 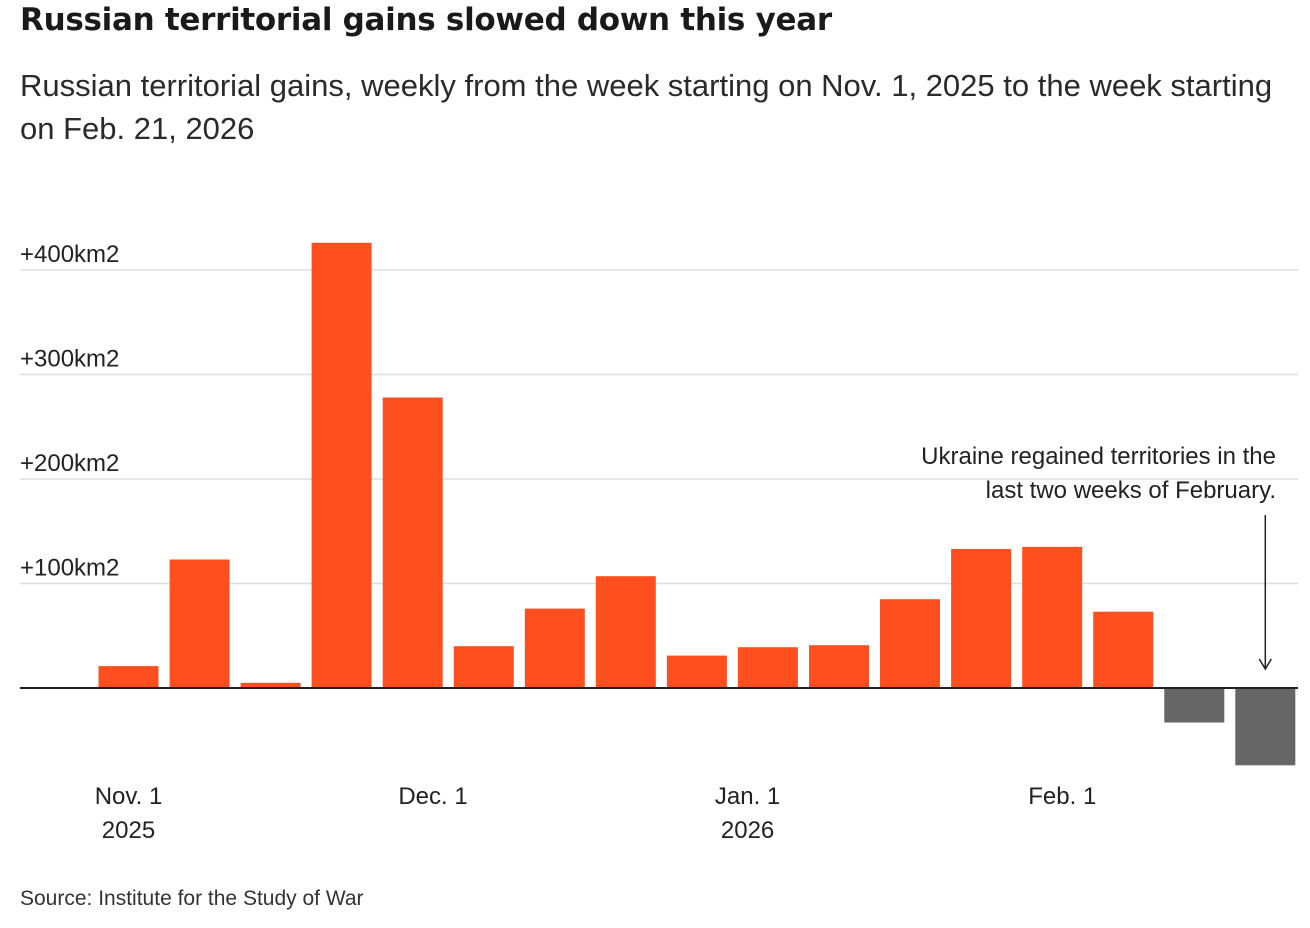 I want to click on y-tick-label: +400km2, so click(x=69, y=254).